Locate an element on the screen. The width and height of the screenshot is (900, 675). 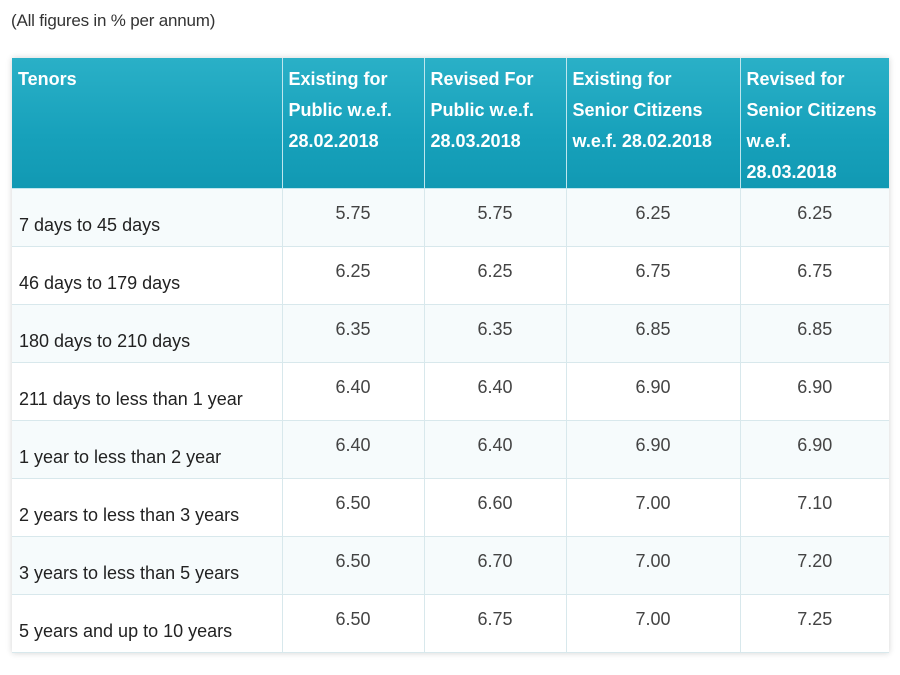
revised-senior-cell: 6.75 is located at coordinates (814, 275).